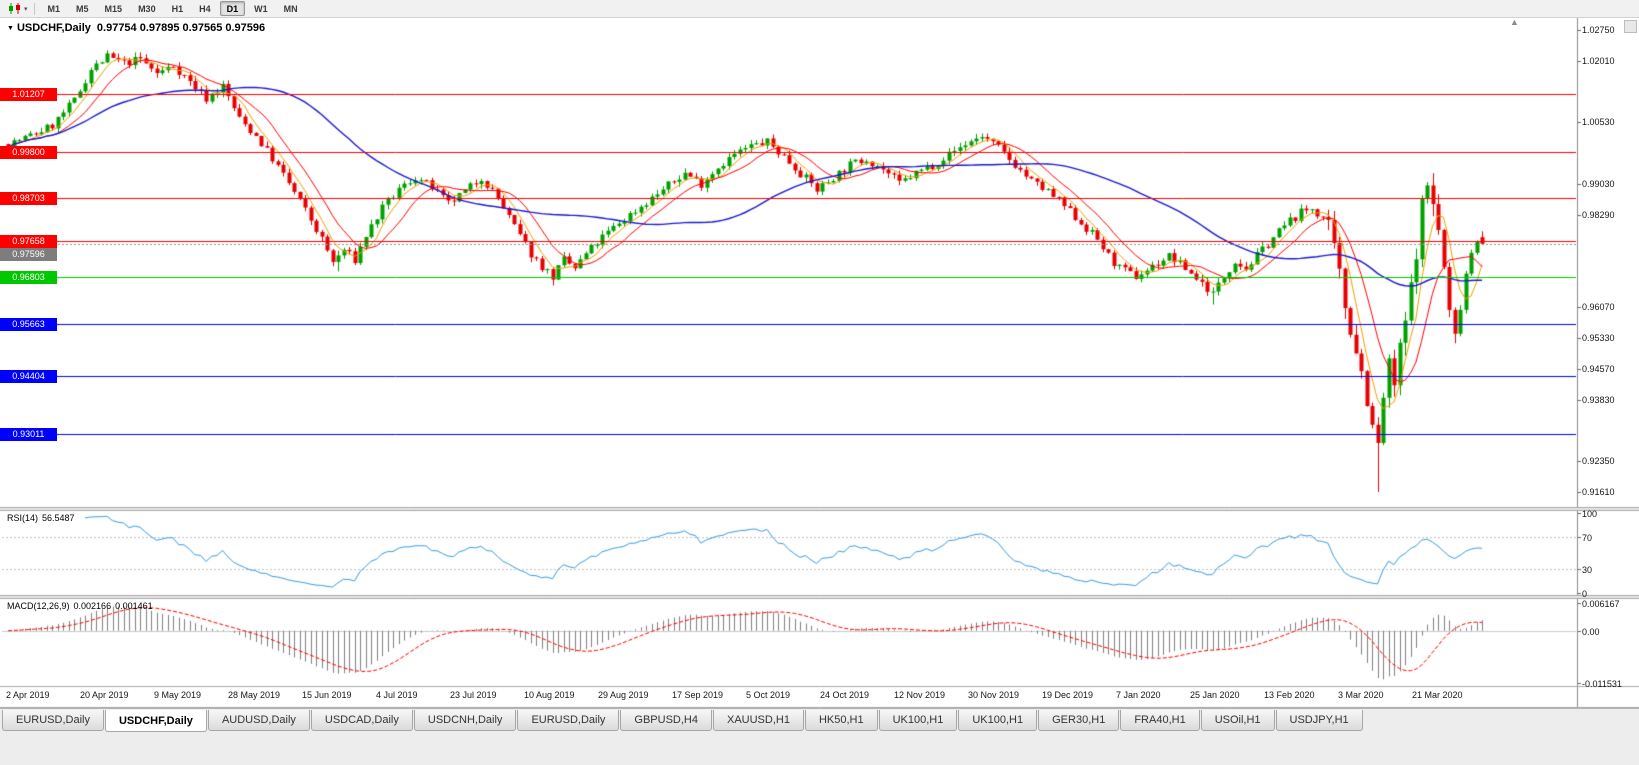  What do you see at coordinates (28, 324) in the screenshot?
I see `level-price-box: 0.95663` at bounding box center [28, 324].